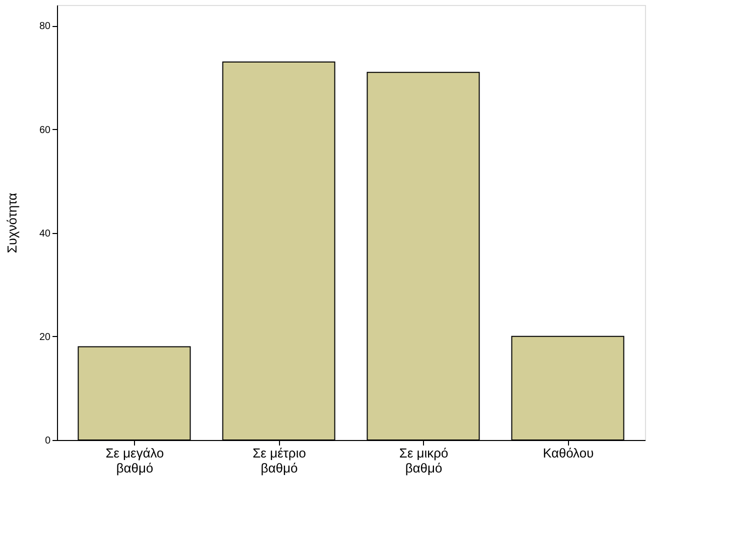  Describe the element at coordinates (45, 234) in the screenshot. I see `y-tick-label: 40` at that location.